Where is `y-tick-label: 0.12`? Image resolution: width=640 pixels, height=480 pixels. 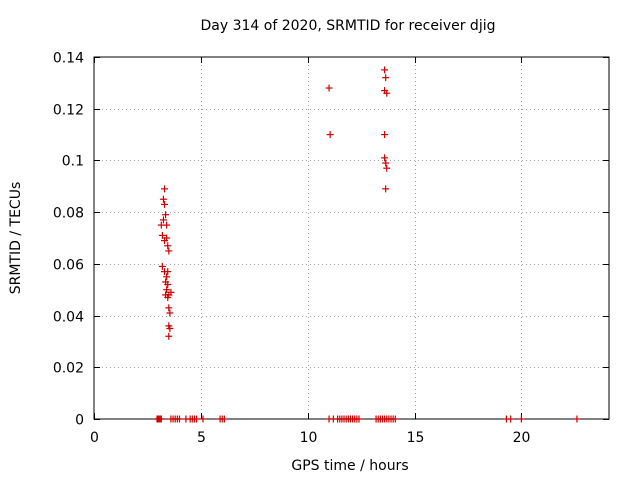
y-tick-label: 0.12 is located at coordinates (68, 111).